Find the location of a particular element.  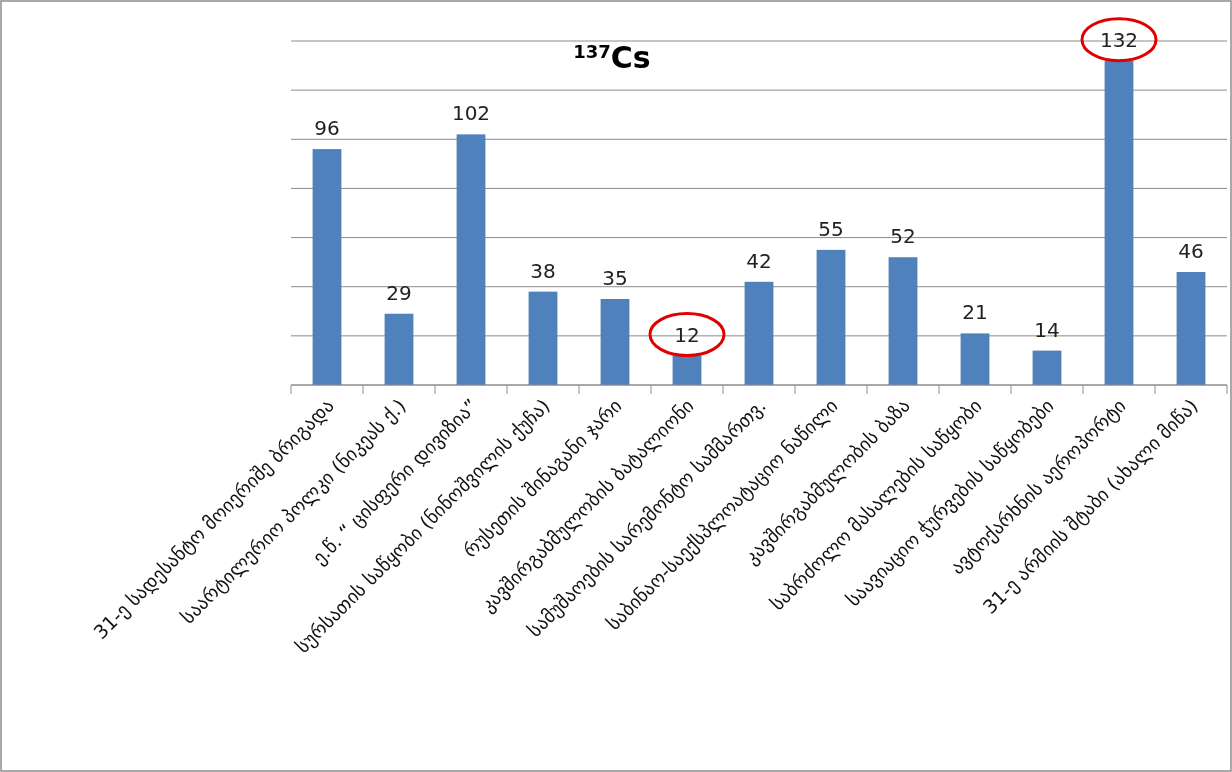

data-label: 12 is located at coordinates (687, 334).